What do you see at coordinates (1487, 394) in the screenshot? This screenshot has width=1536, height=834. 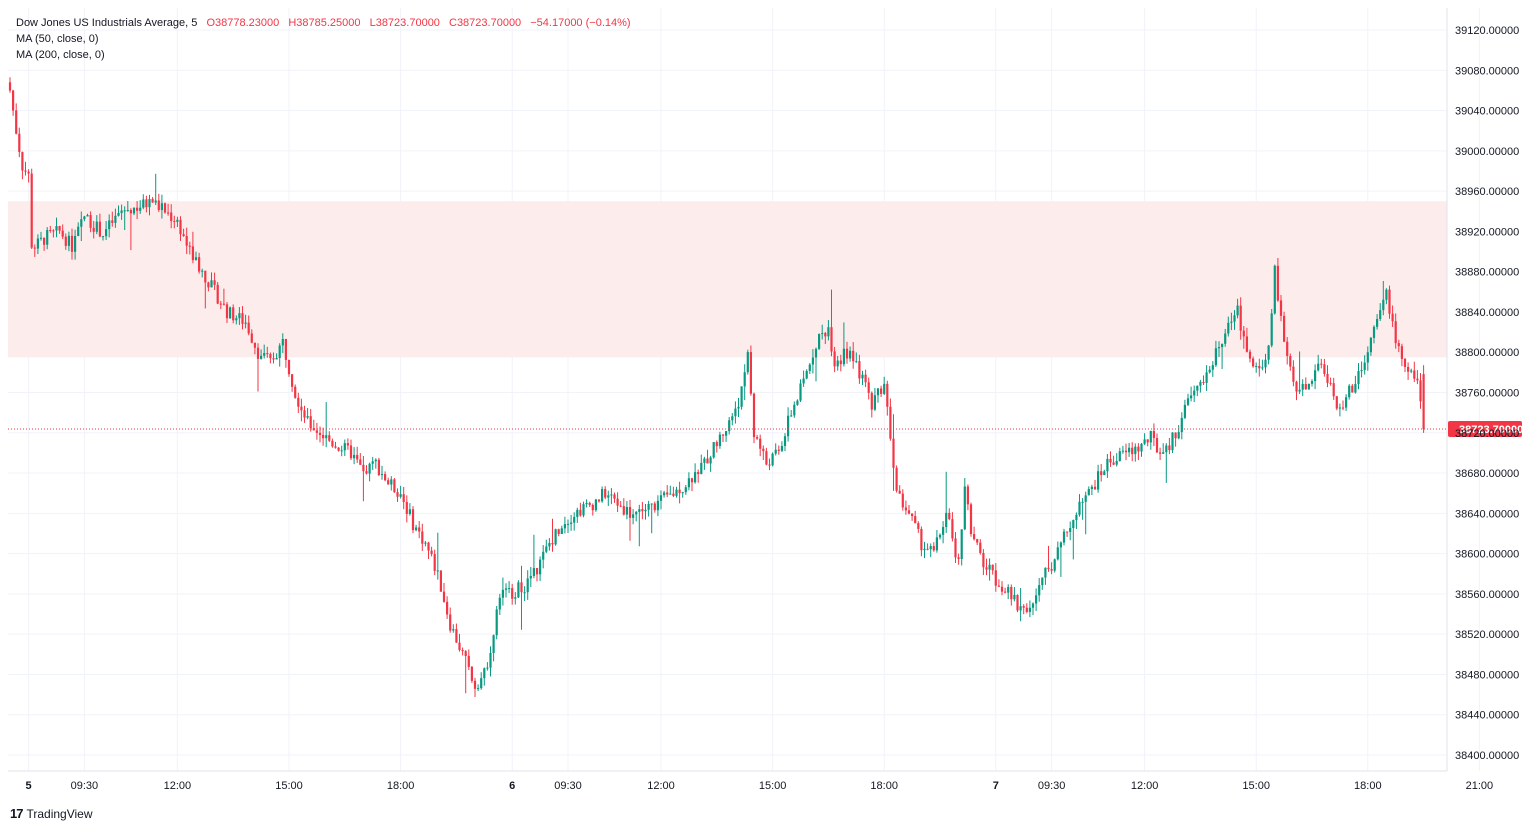 I see `y-tick-label: 38760.00000` at bounding box center [1487, 394].